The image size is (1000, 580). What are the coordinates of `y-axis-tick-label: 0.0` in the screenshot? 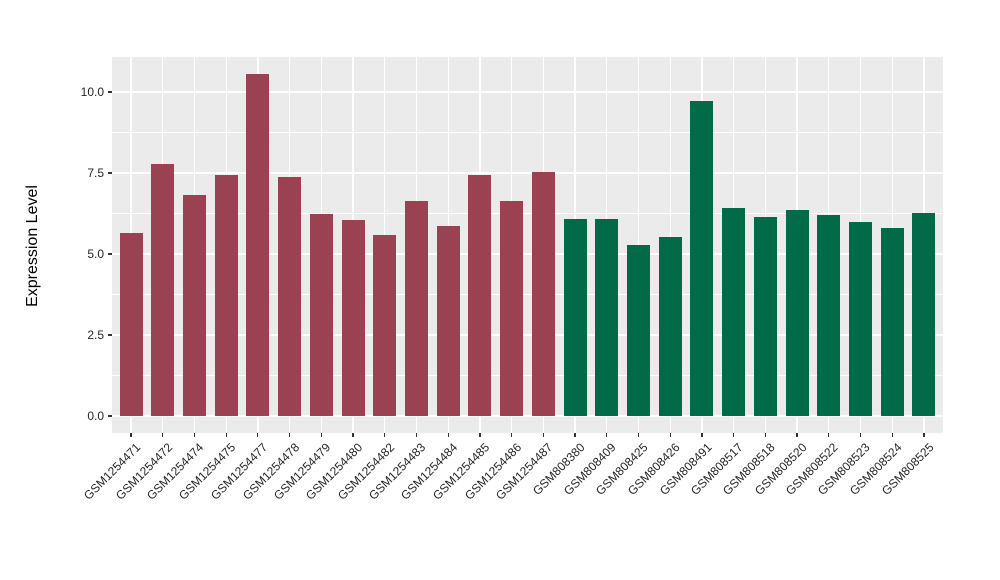 It's located at (95, 416).